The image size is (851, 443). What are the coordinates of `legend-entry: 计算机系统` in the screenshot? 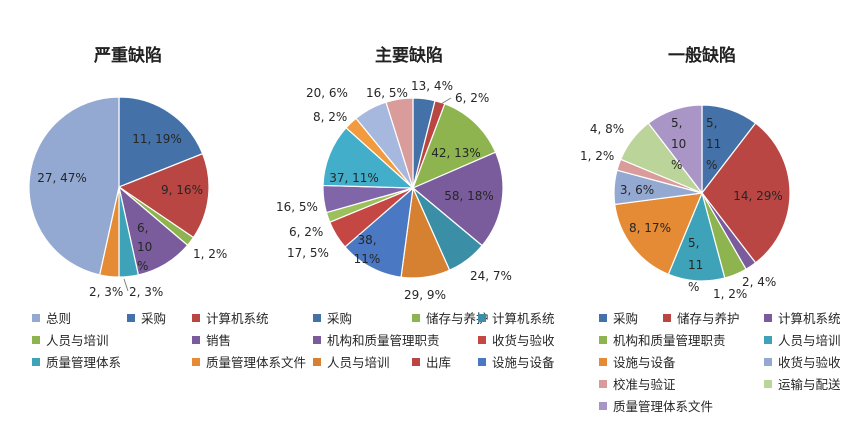 It's located at (809, 318).